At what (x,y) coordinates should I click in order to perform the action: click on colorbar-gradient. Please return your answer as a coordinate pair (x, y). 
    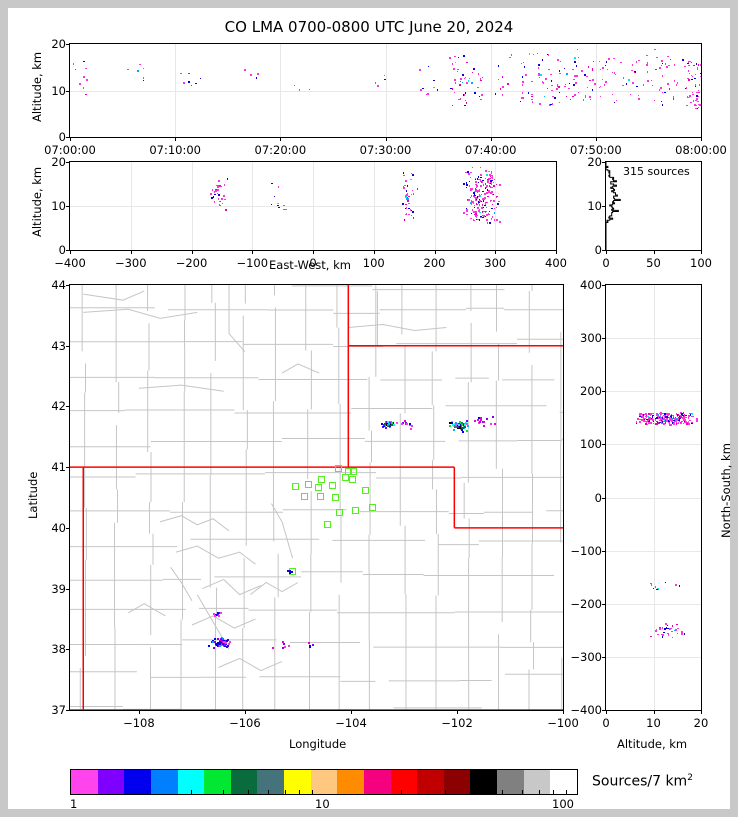
    Looking at the image, I should click on (324, 782).